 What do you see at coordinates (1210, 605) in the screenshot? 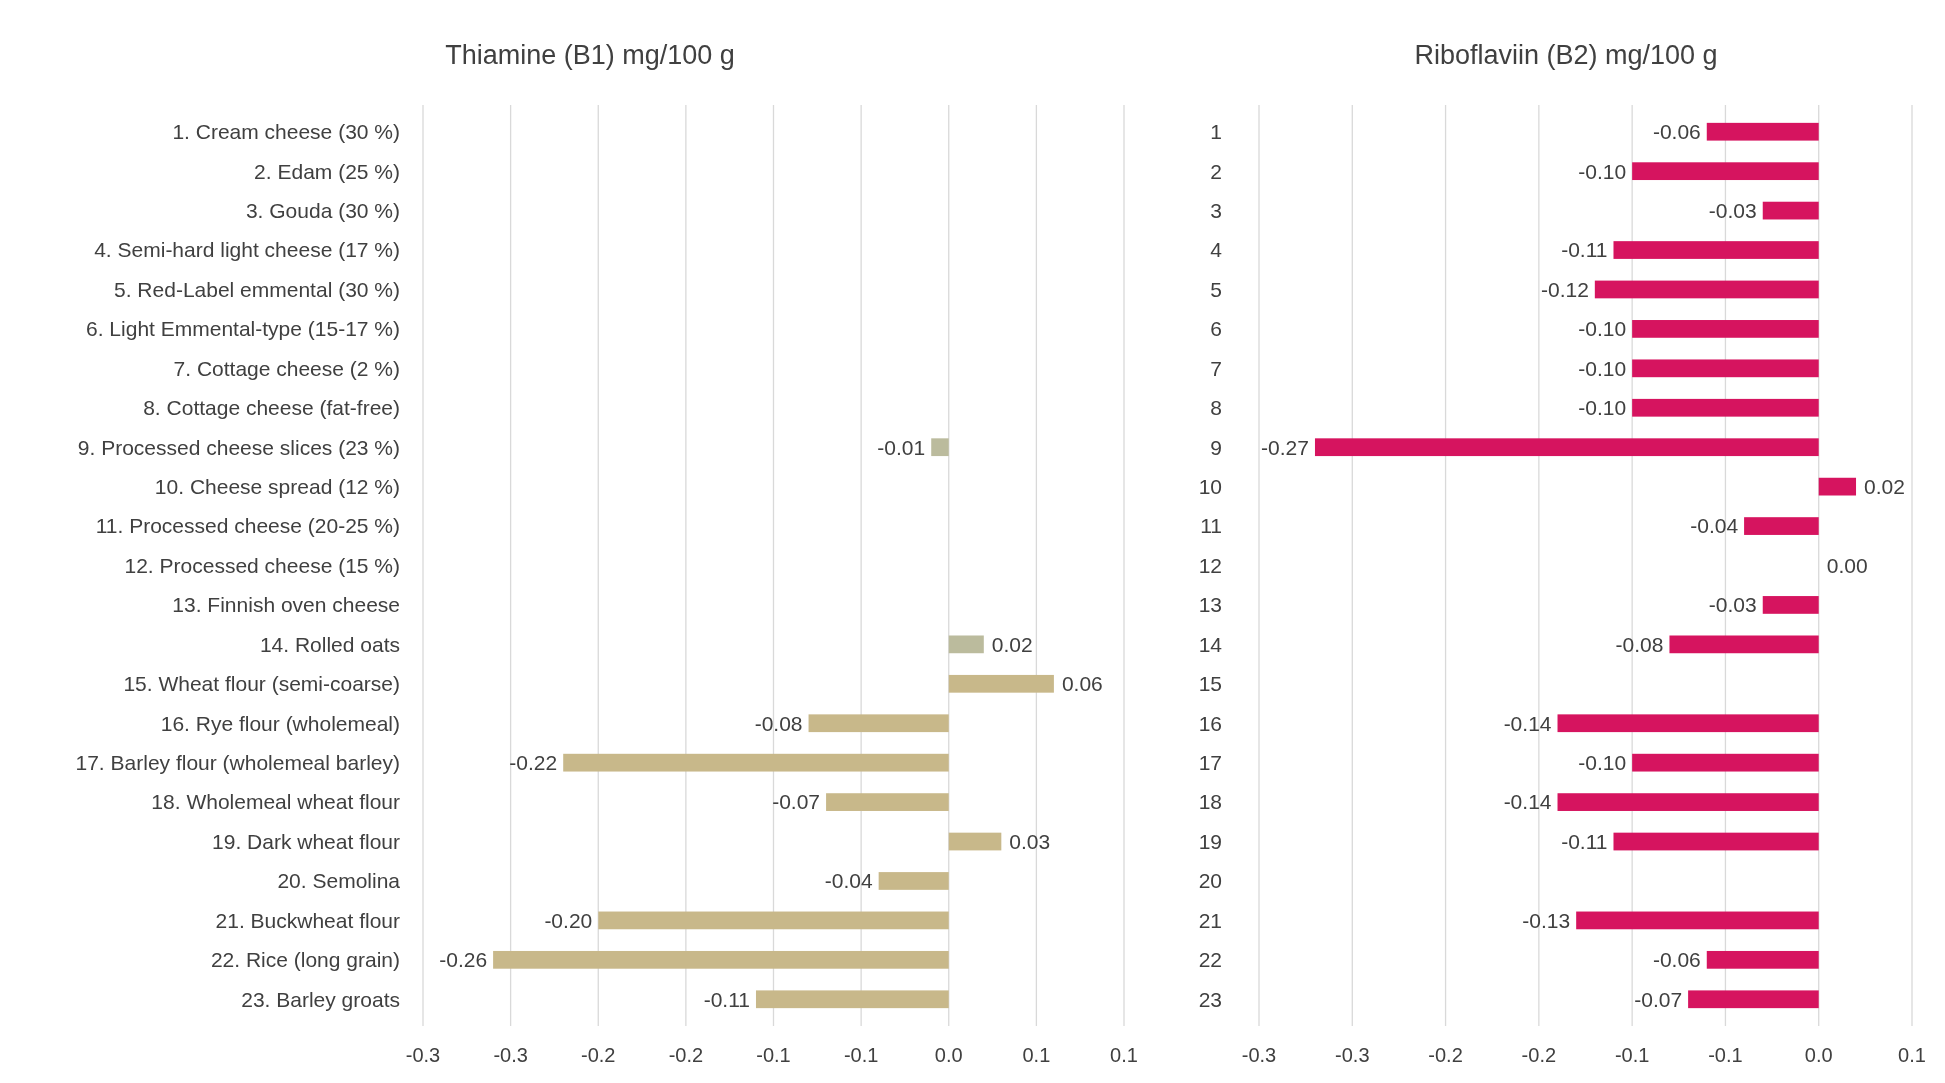
I see `y-tick-label: 13` at bounding box center [1210, 605].